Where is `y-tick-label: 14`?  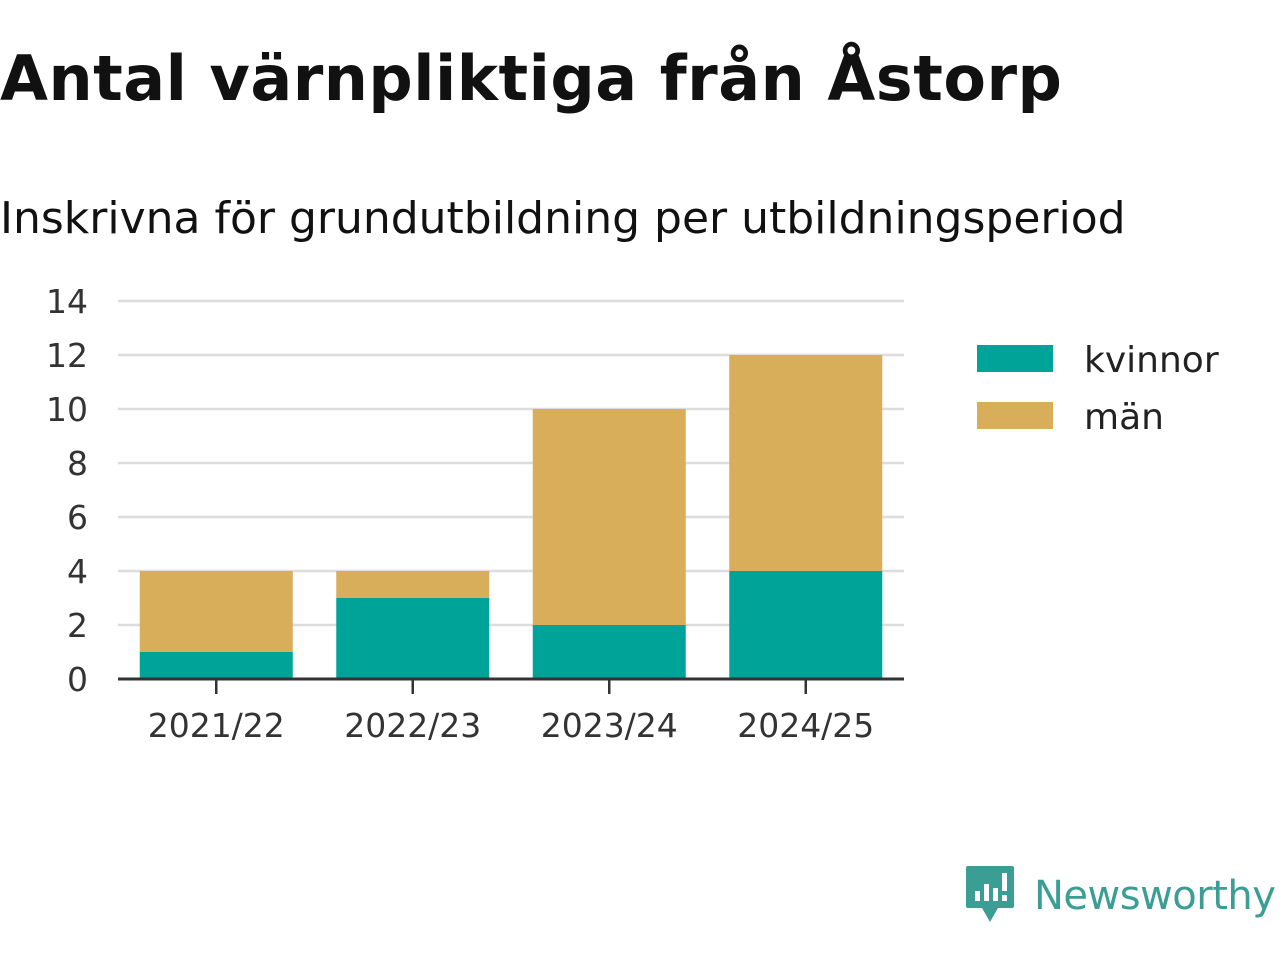
y-tick-label: 14 is located at coordinates (67, 301).